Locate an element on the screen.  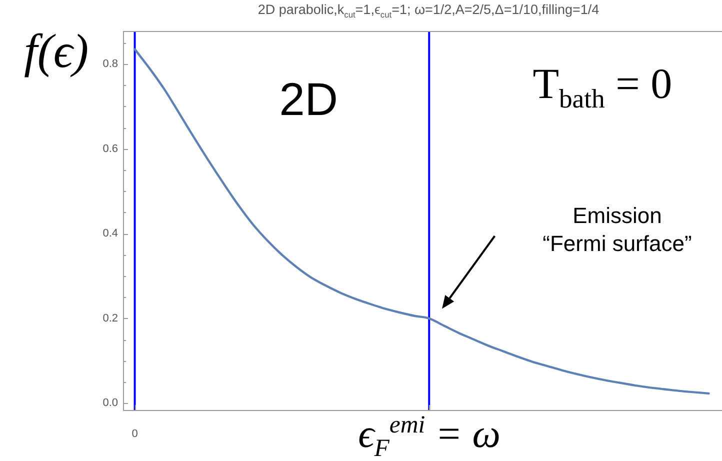
annotation: T$_{bath}$ = 0 is located at coordinates (602, 87).